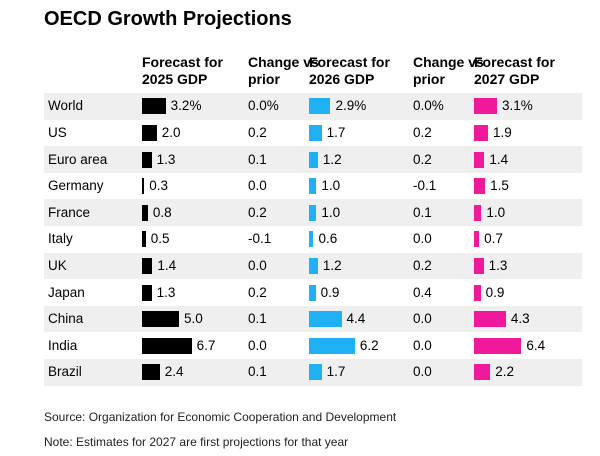 The width and height of the screenshot is (600, 456). I want to click on value-label: 2.9%, so click(351, 106).